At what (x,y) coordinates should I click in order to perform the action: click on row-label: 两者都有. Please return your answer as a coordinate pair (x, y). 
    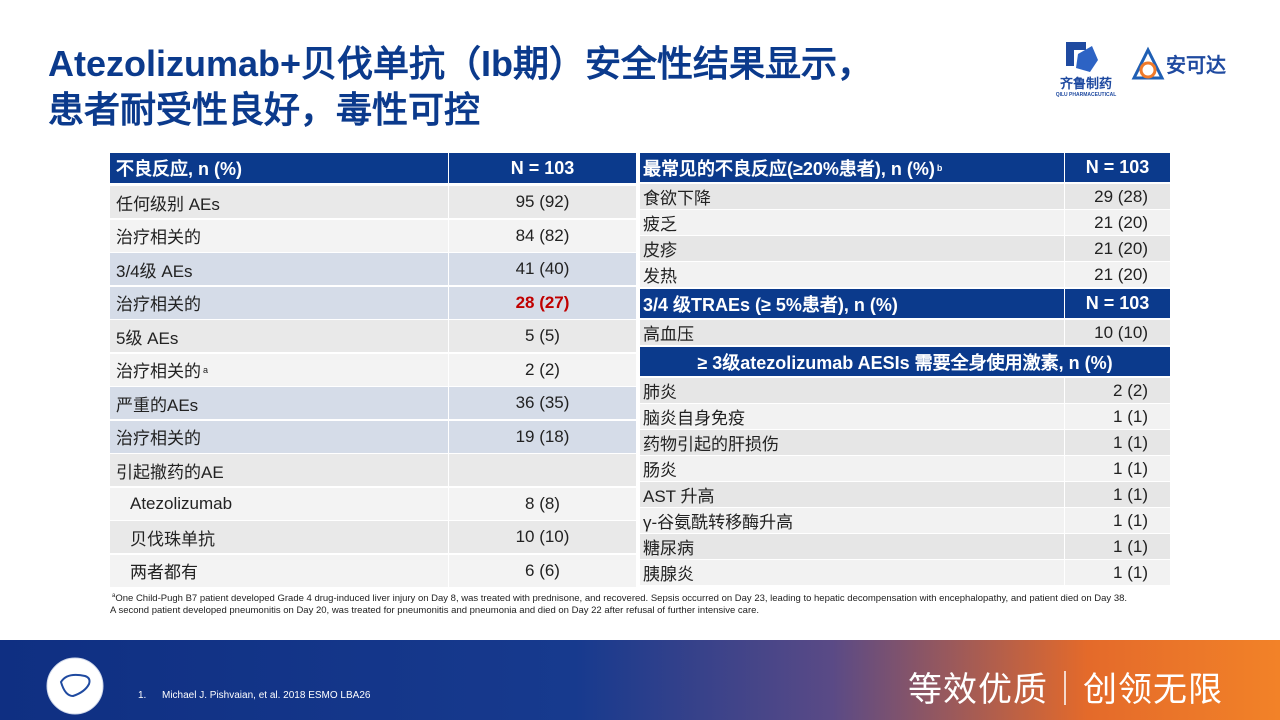
    Looking at the image, I should click on (279, 570).